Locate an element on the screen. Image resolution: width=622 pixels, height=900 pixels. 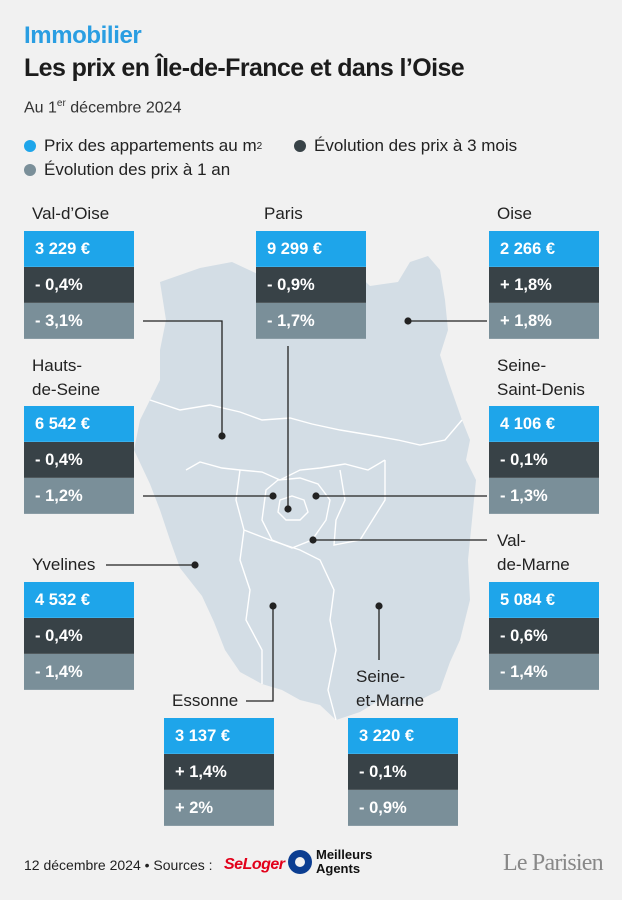
dot-val-doise is located at coordinates (222, 436).